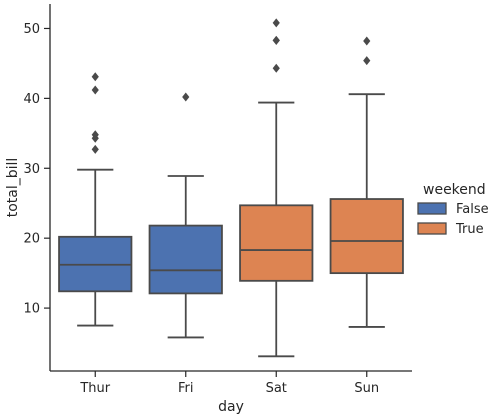 Image resolution: width=491 pixels, height=415 pixels. I want to click on y-tick-label: 50, so click(31, 29).